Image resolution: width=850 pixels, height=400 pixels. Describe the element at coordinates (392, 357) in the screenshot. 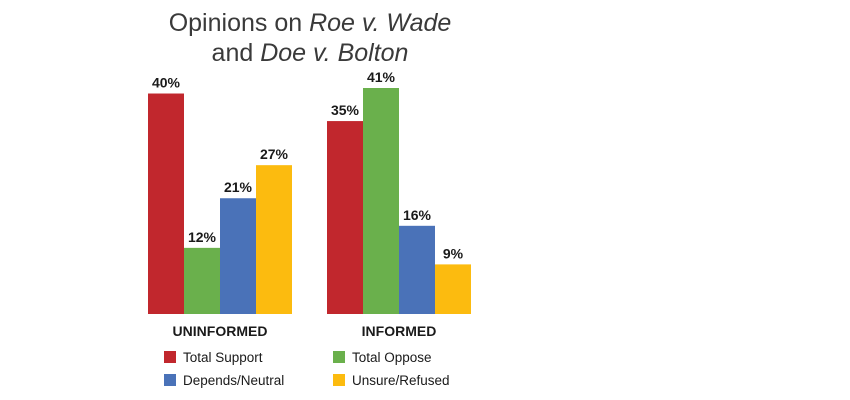

I see `legend-label-total-oppose: Total Oppose` at that location.